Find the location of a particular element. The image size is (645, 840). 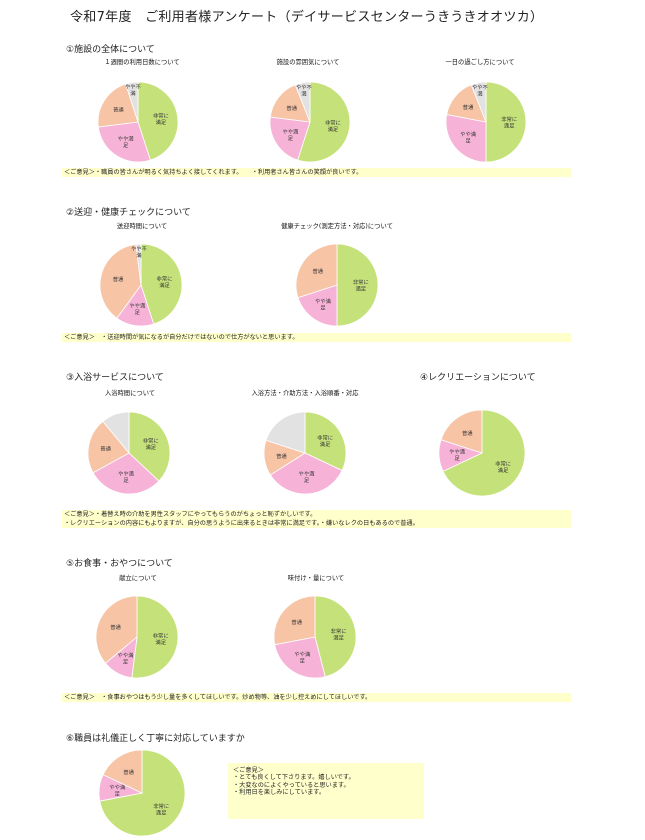

chart-title-c6: 入浴時間について is located at coordinates (130, 393).